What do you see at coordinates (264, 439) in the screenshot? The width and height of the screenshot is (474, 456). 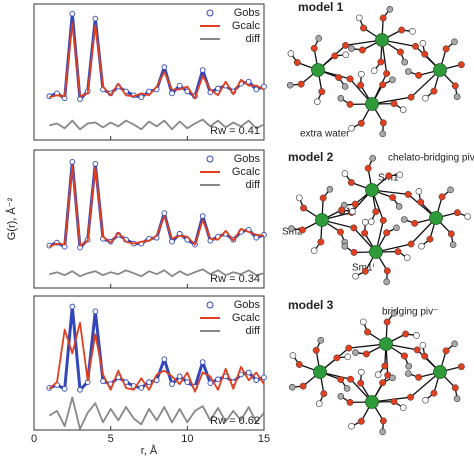 I see `x-tick-label: 15` at bounding box center [264, 439].